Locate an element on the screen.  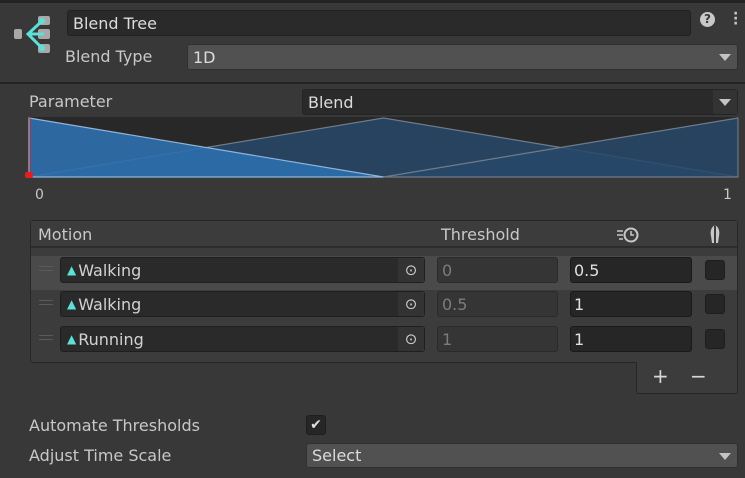
blend-graph is located at coordinates (382, 148).